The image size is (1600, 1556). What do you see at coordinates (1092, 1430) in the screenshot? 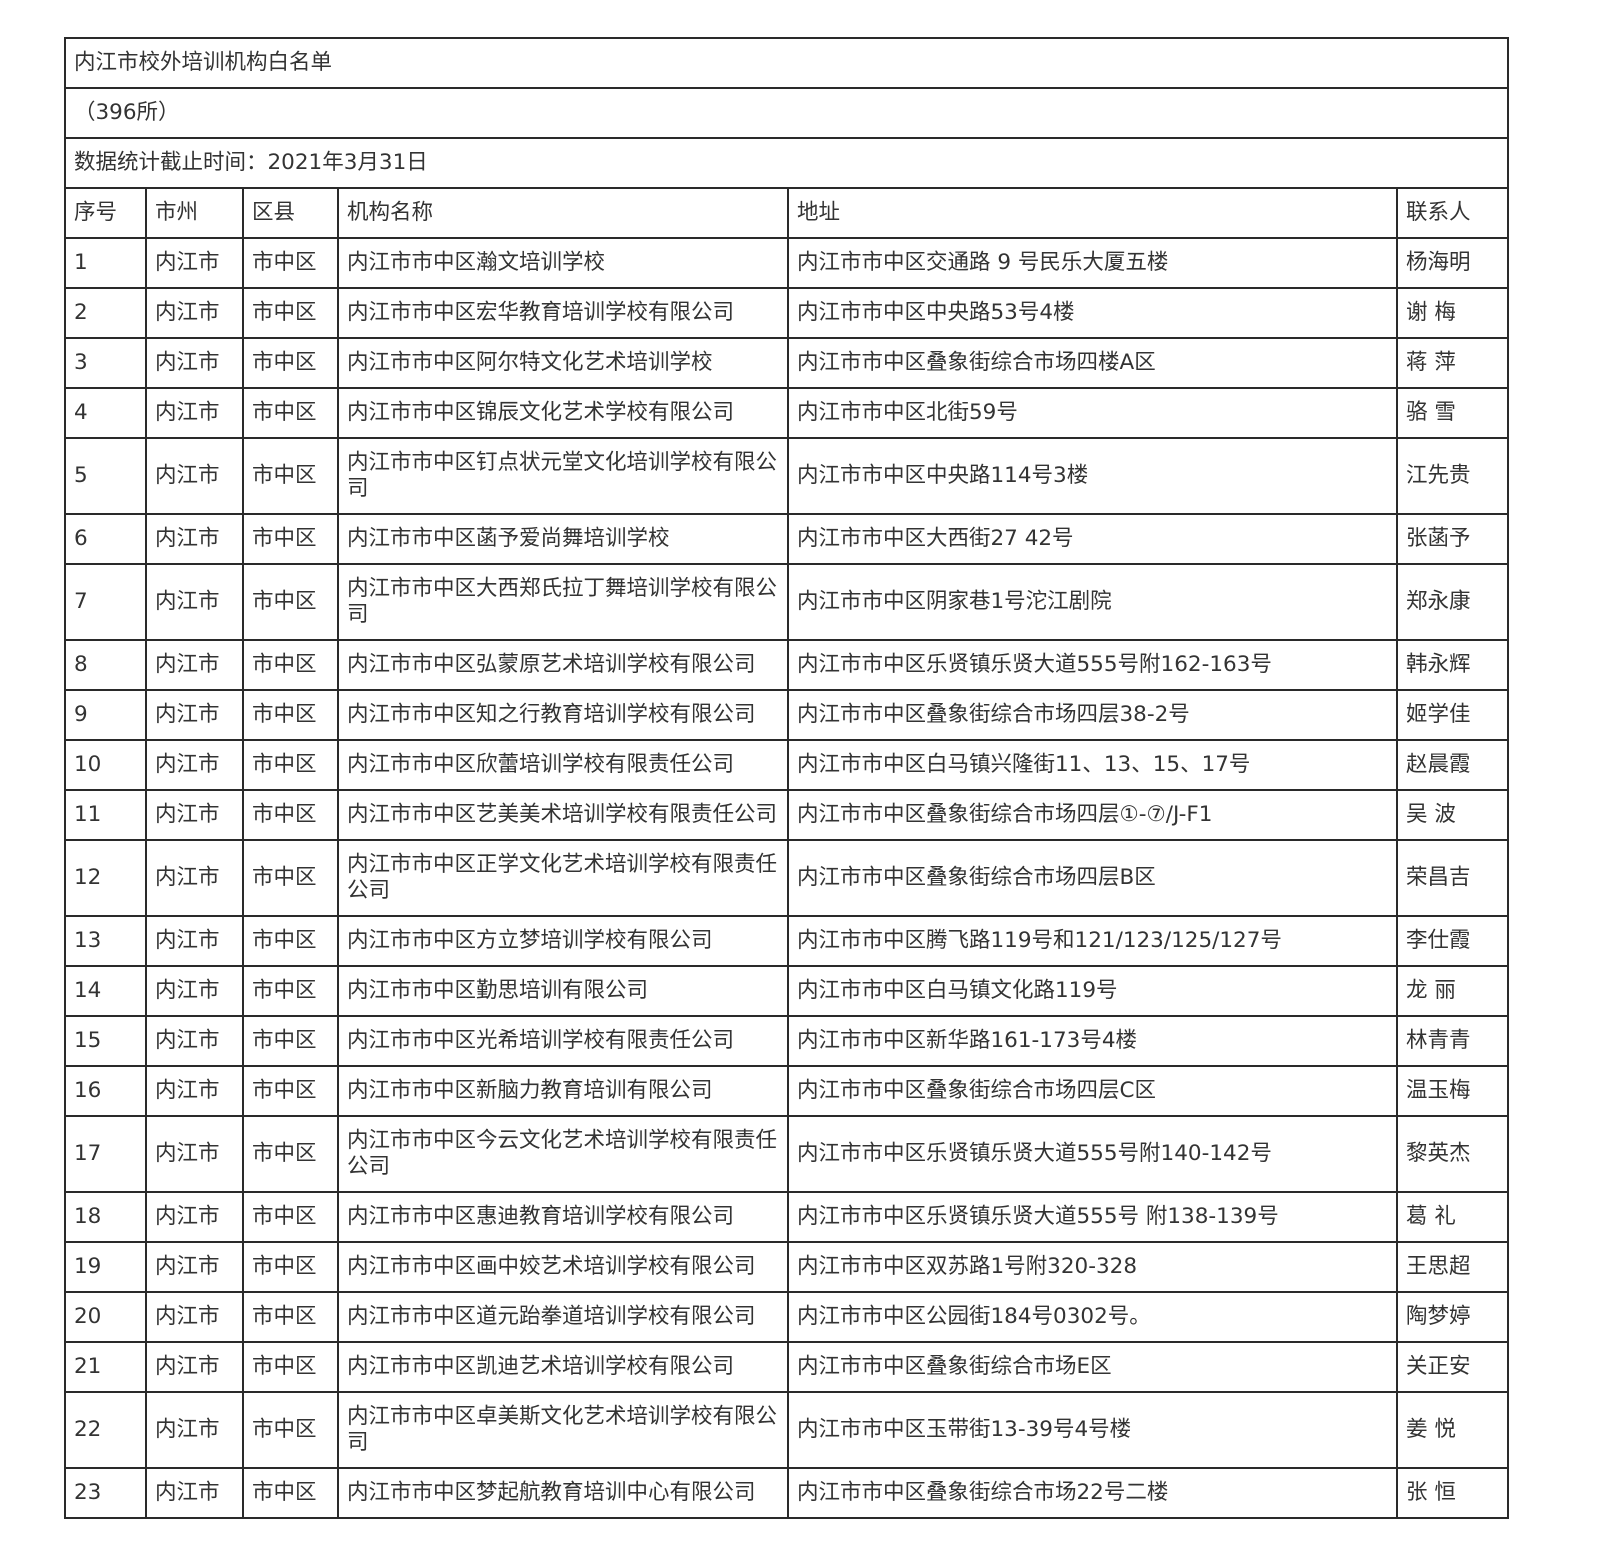
I see `cell-address: 内江市市中区玉带街13-39号4号楼` at bounding box center [1092, 1430].